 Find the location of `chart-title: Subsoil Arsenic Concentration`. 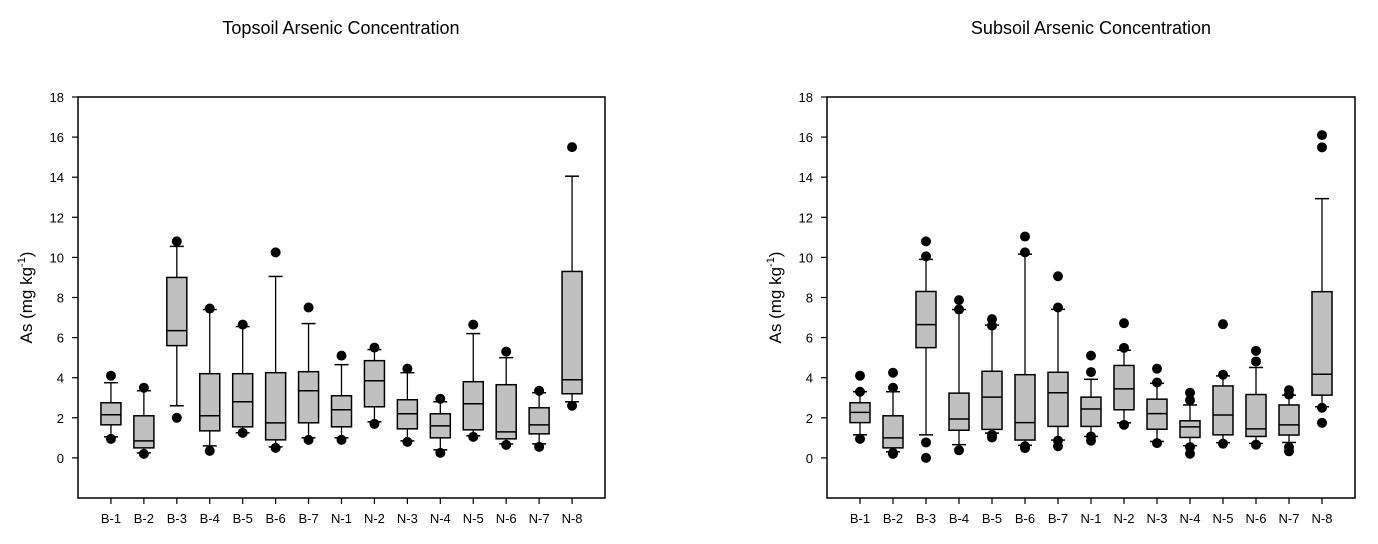

chart-title: Subsoil Arsenic Concentration is located at coordinates (1091, 28).